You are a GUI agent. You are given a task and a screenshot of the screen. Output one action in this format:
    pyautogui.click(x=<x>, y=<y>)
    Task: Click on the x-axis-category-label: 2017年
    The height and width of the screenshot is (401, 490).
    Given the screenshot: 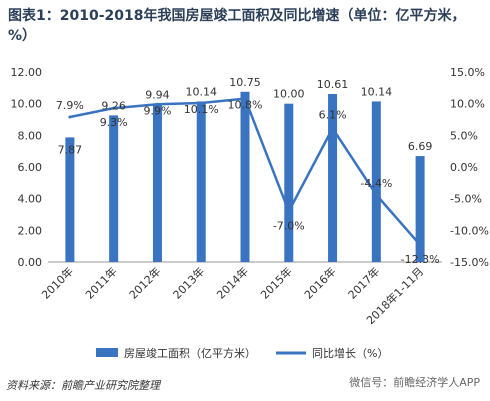 What is the action you would take?
    pyautogui.click(x=363, y=282)
    